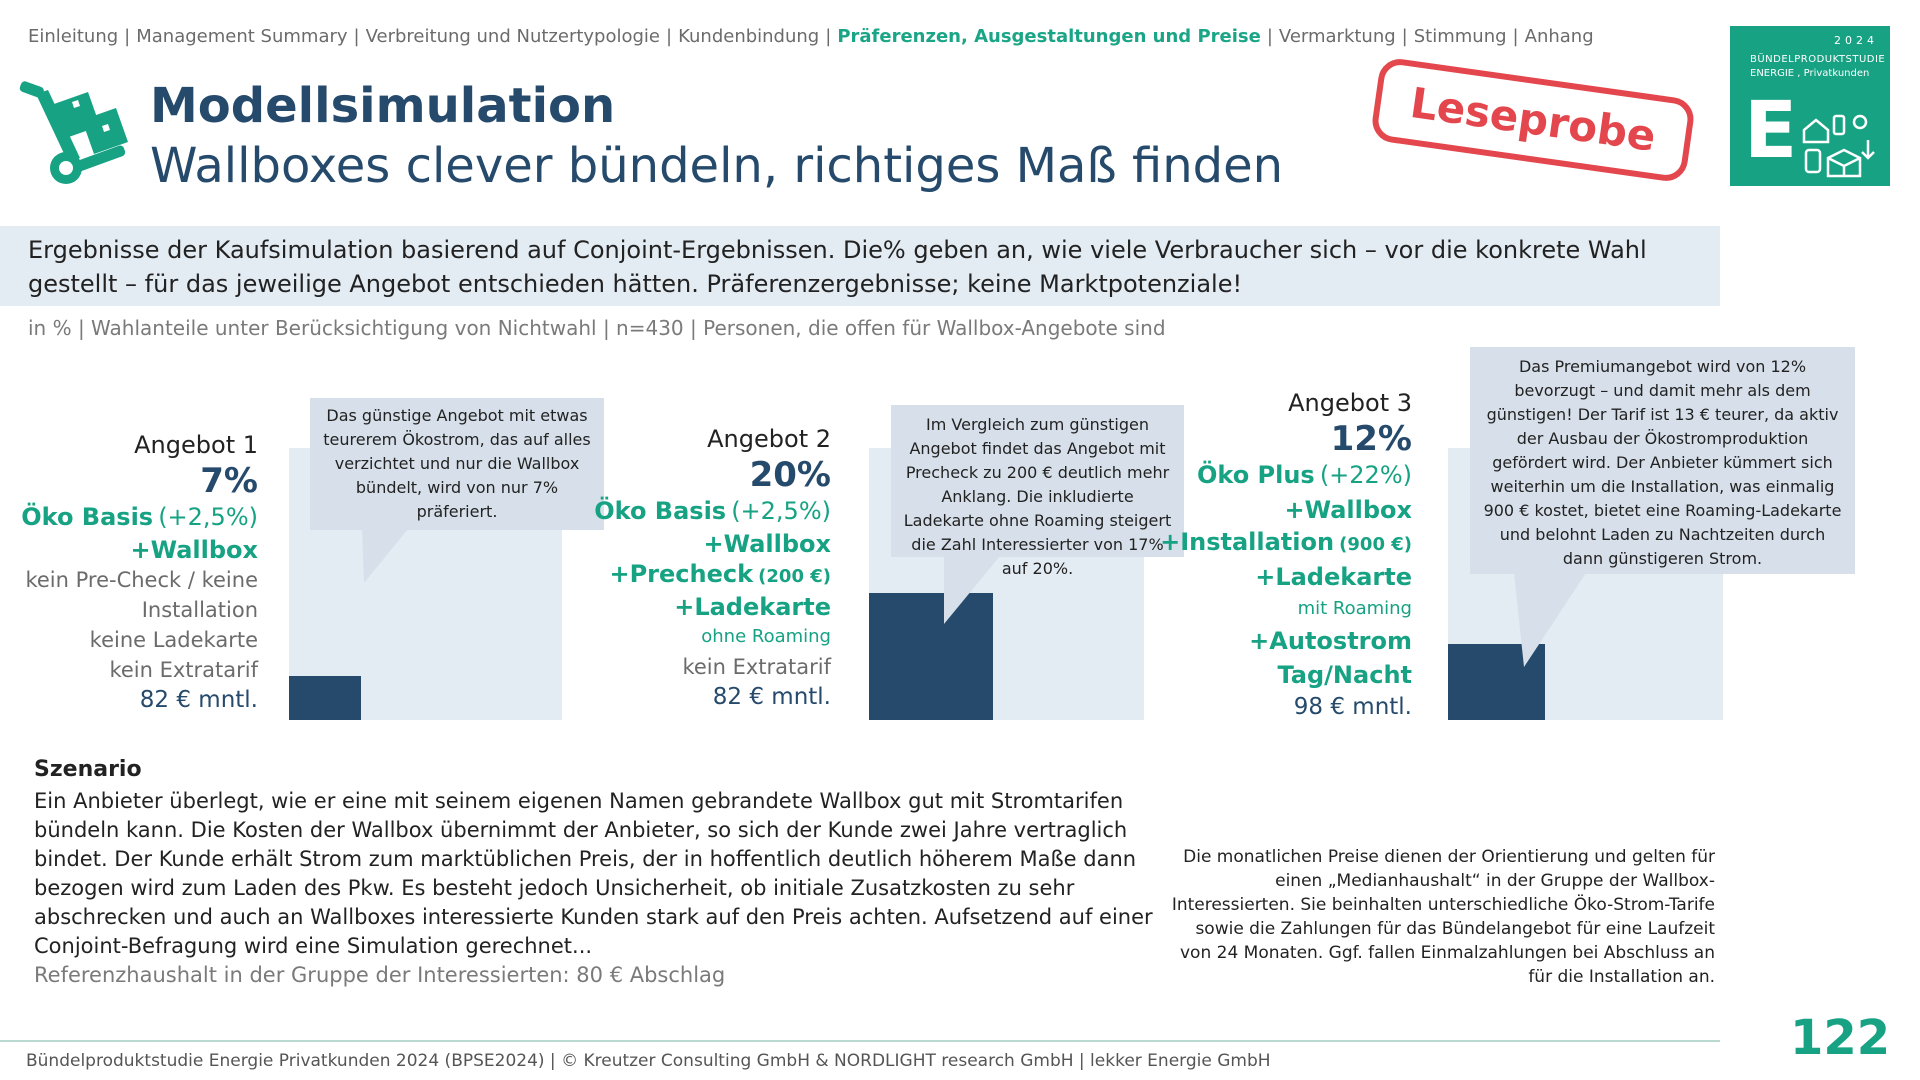 The width and height of the screenshot is (1920, 1080). What do you see at coordinates (749, 36) in the screenshot?
I see `nav-item: Kundenbindung` at bounding box center [749, 36].